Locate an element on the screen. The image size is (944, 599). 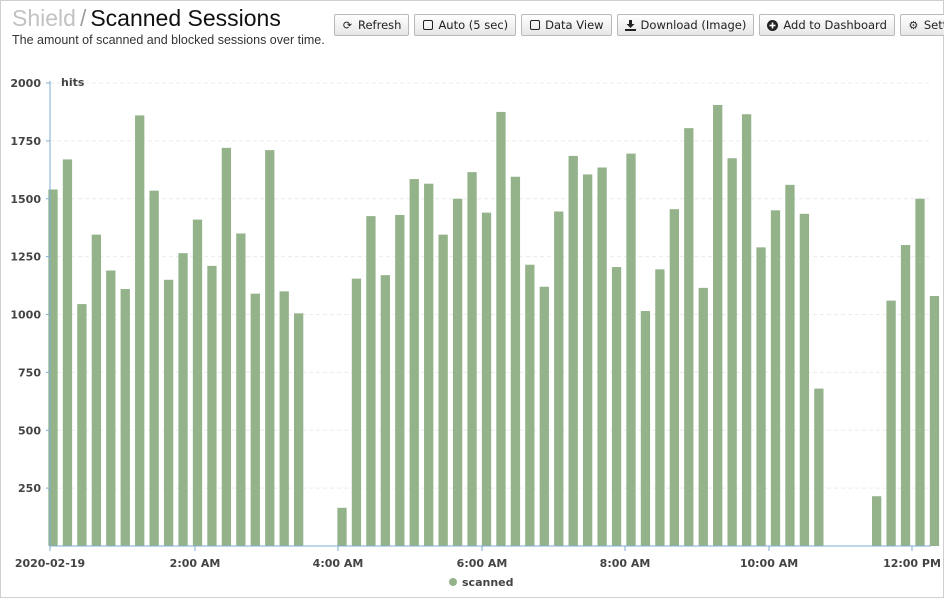
add-to-dashboard-button: Add to Dashboard is located at coordinates (827, 25).